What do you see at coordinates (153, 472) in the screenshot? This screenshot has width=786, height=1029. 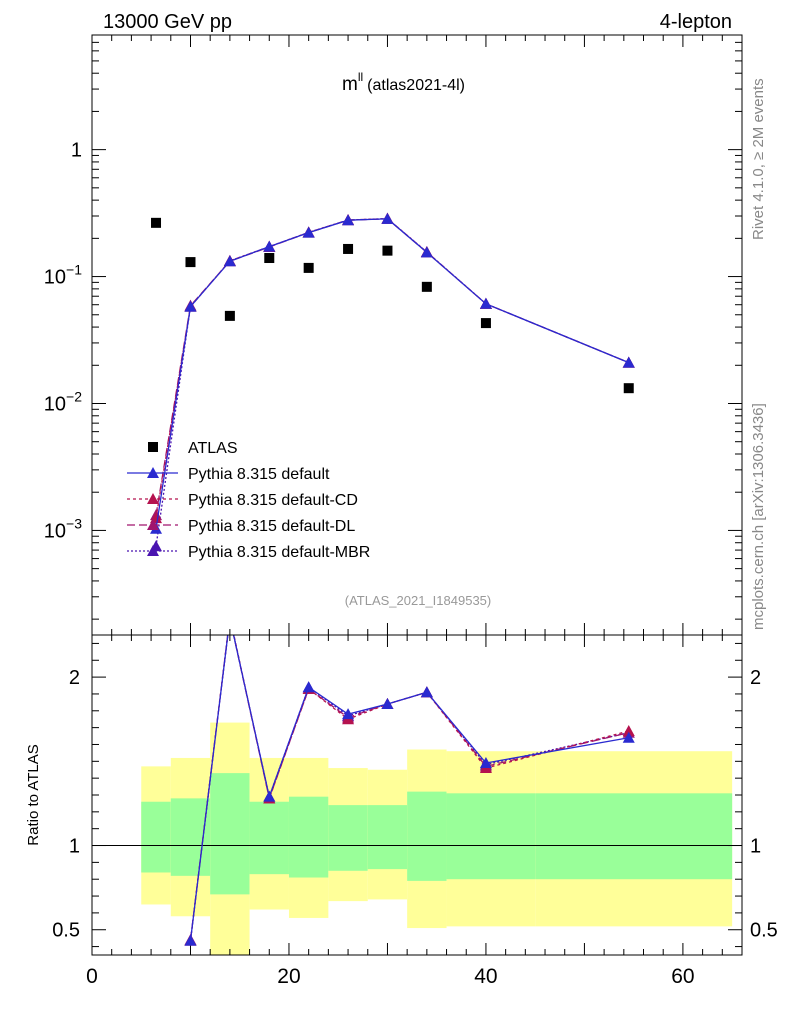 I see `legend-marker-default` at bounding box center [153, 472].